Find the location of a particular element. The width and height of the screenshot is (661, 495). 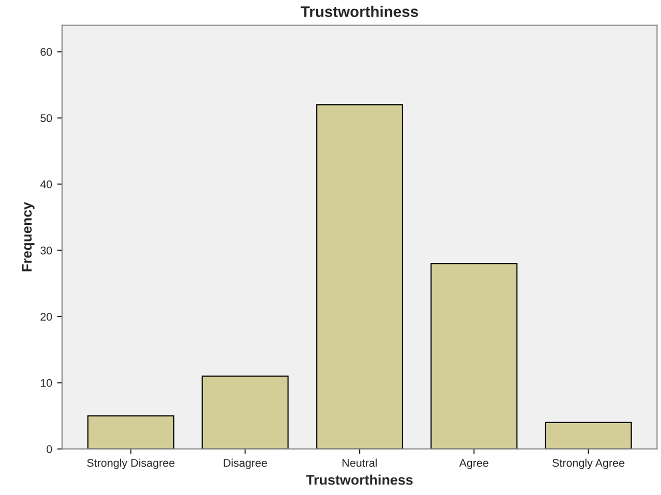

x-tick-label: Strongly Agree is located at coordinates (588, 464).